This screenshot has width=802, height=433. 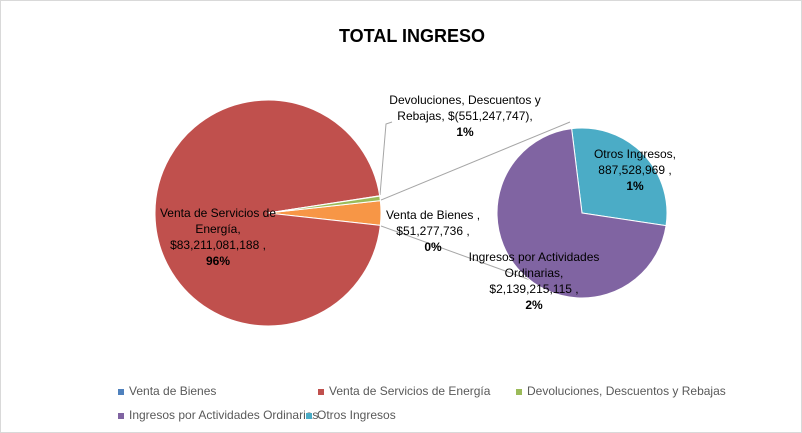 I want to click on label-bienes: Venta de Bienes , $51,277,736 , 0%, so click(x=433, y=231).